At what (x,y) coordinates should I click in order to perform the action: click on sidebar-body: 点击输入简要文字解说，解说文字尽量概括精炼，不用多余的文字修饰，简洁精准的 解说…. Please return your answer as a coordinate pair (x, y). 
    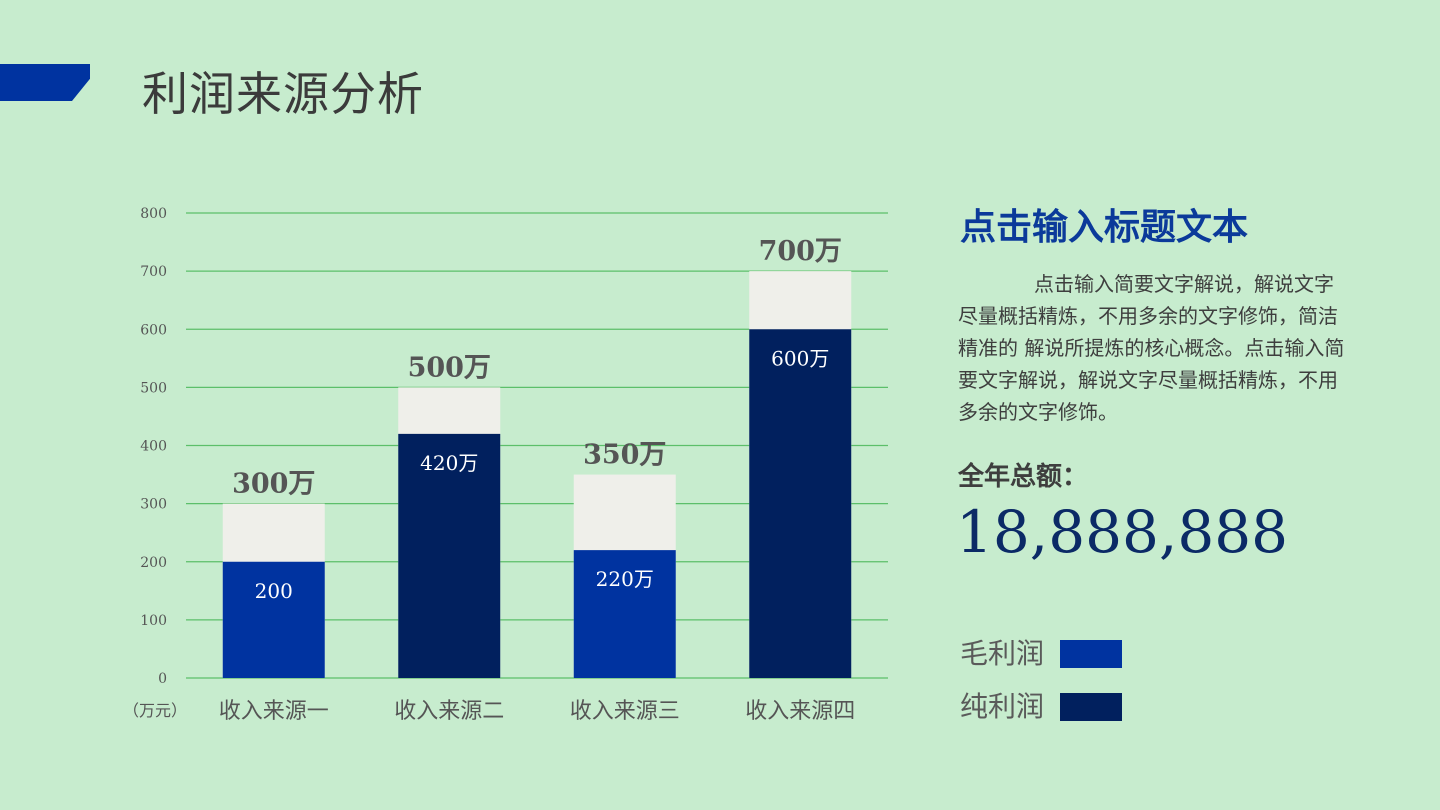
    Looking at the image, I should click on (1154, 348).